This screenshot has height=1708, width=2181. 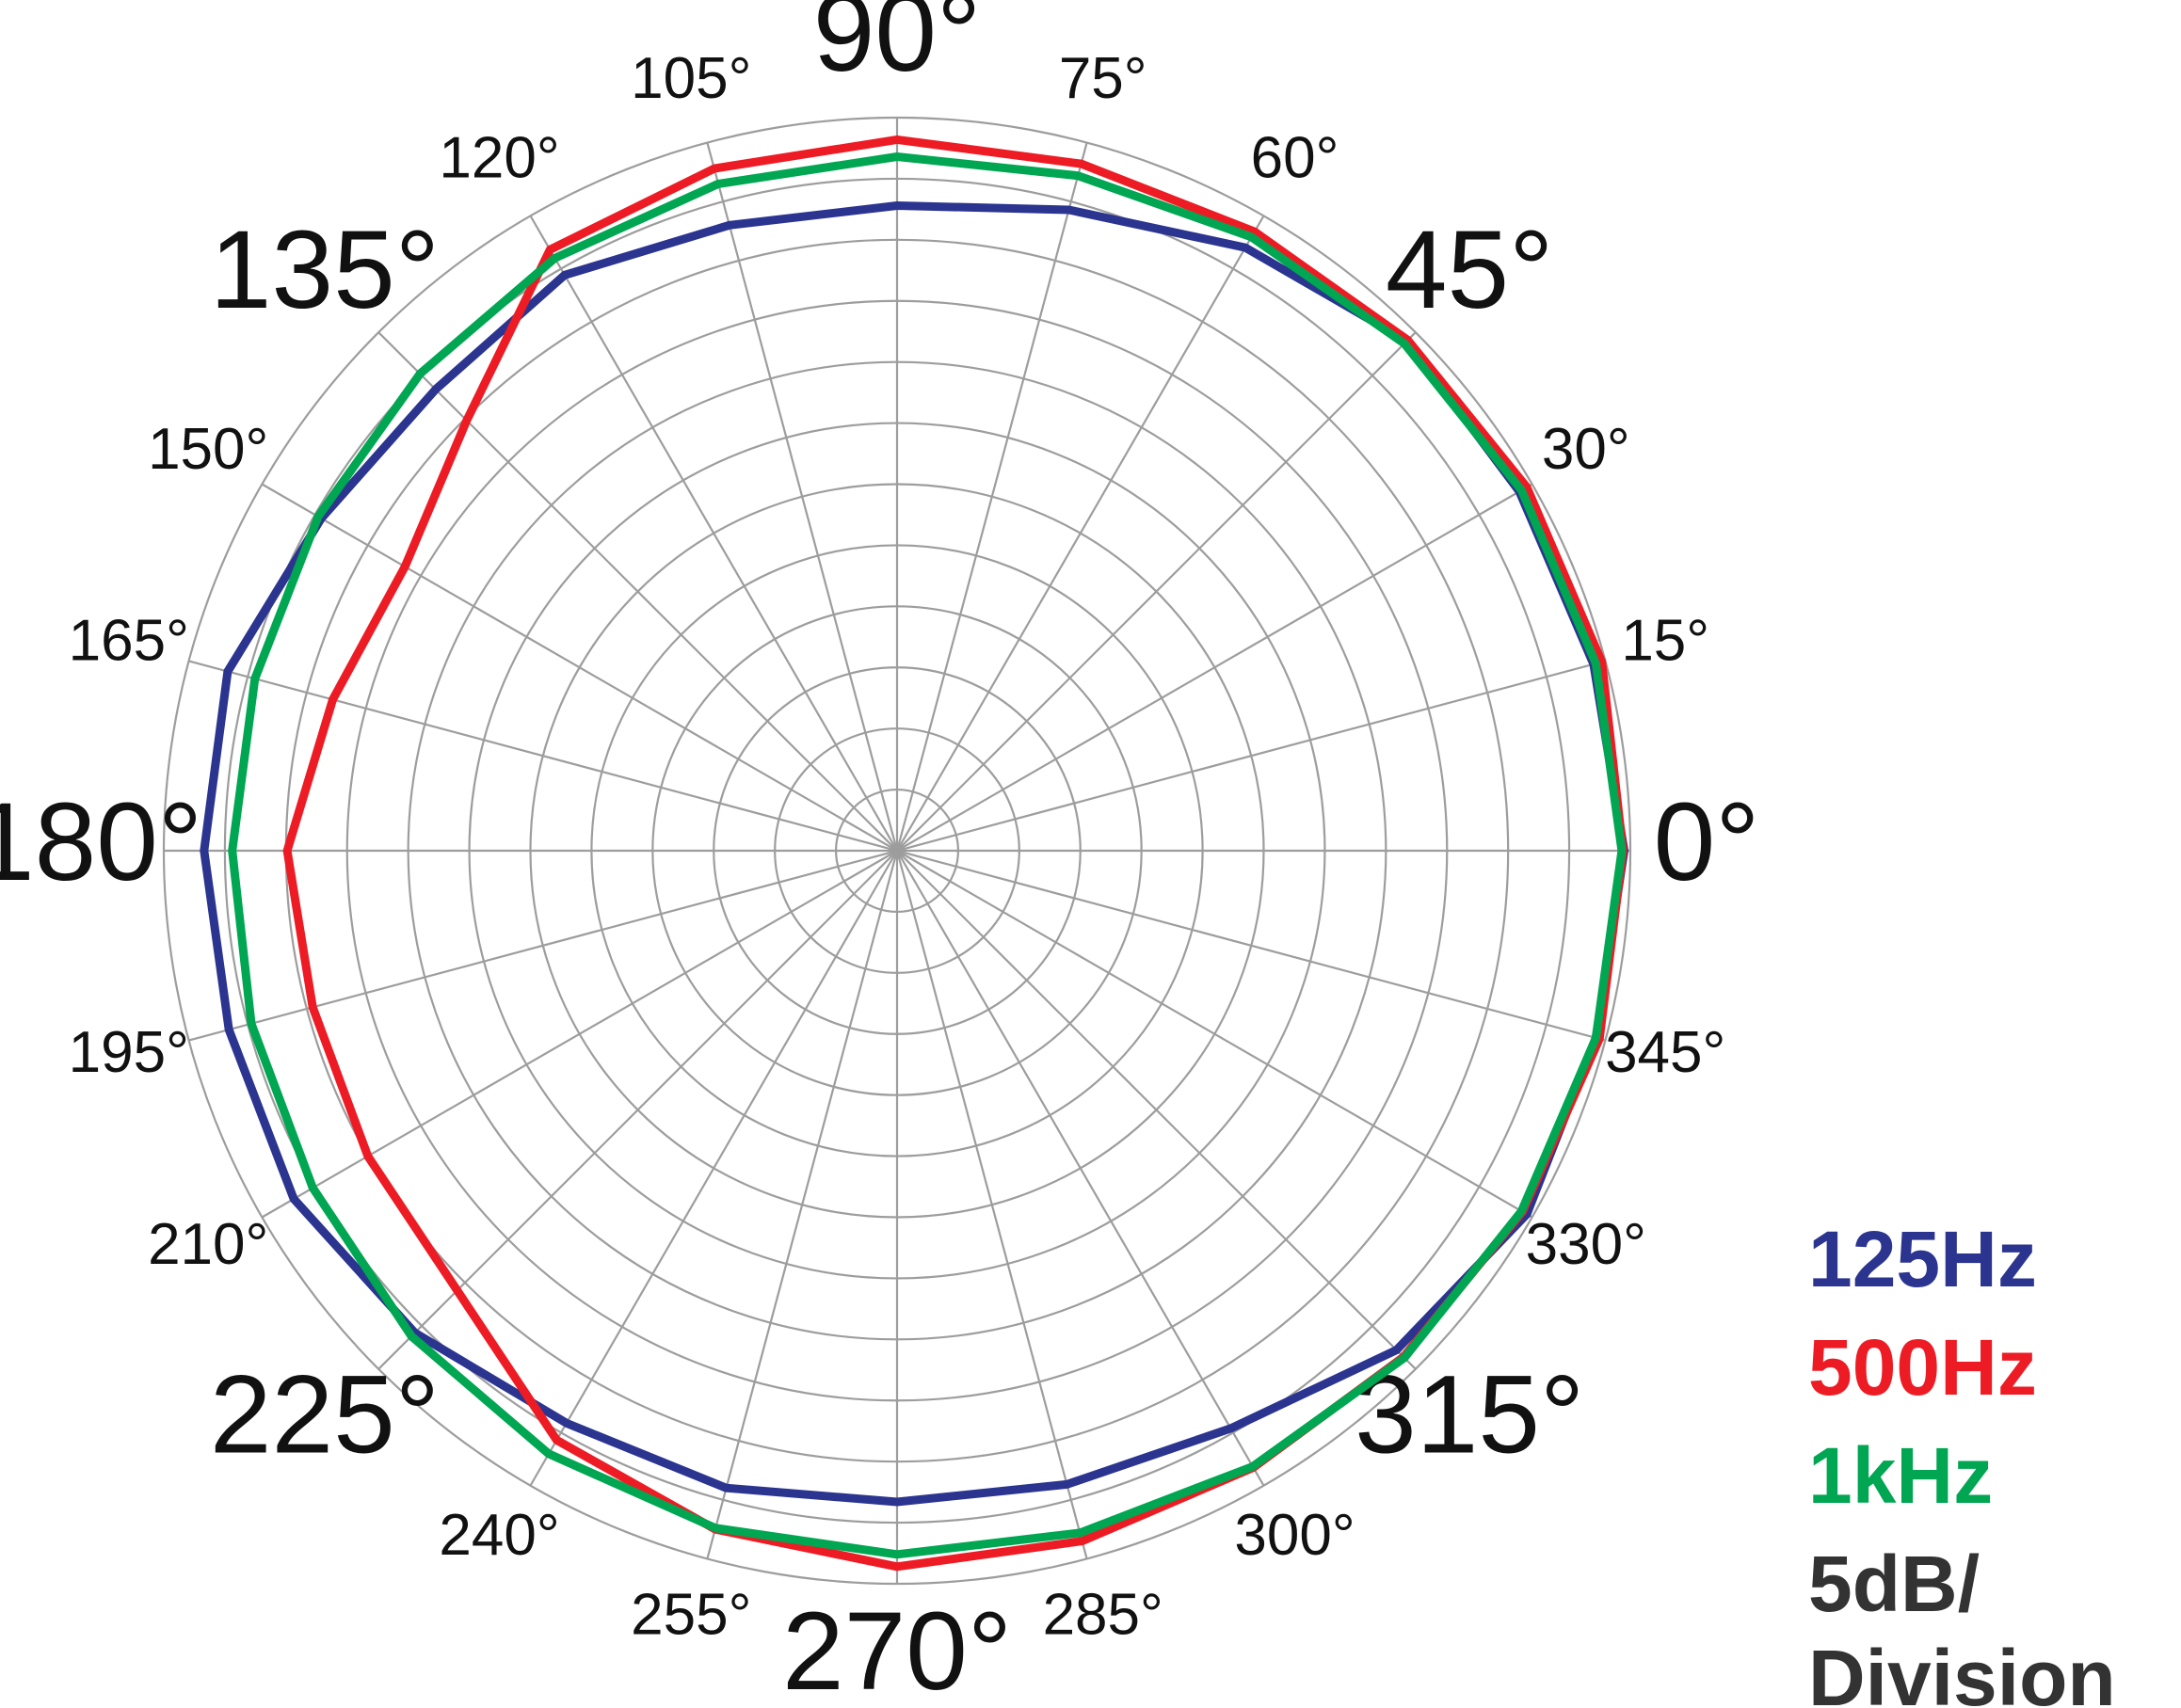 What do you see at coordinates (897, 1648) in the screenshot?
I see `theta-tick-label: 270°` at bounding box center [897, 1648].